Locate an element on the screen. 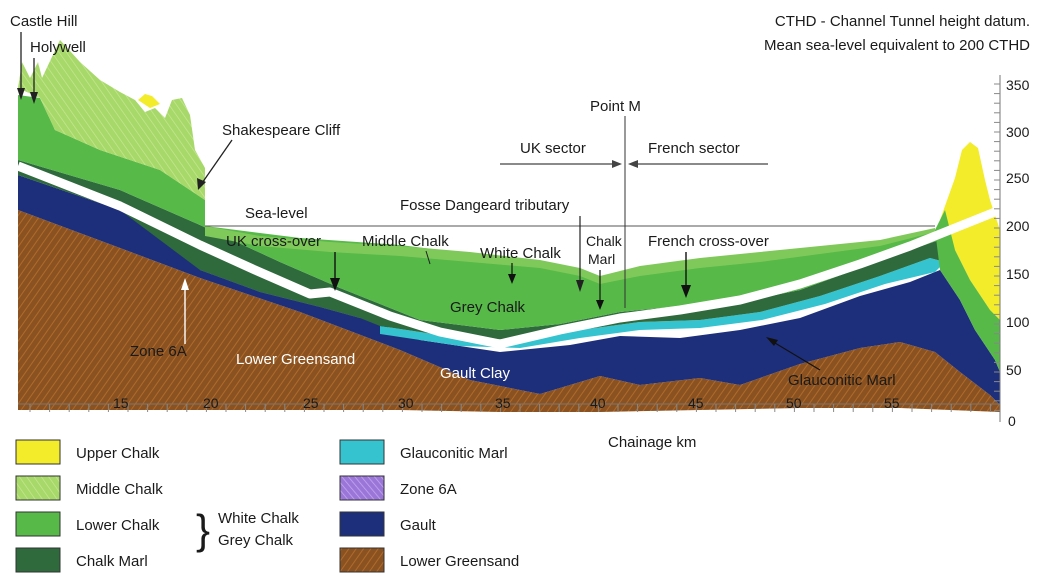 This screenshot has height=578, width=1040. x-tick-label: 55 is located at coordinates (892, 403).